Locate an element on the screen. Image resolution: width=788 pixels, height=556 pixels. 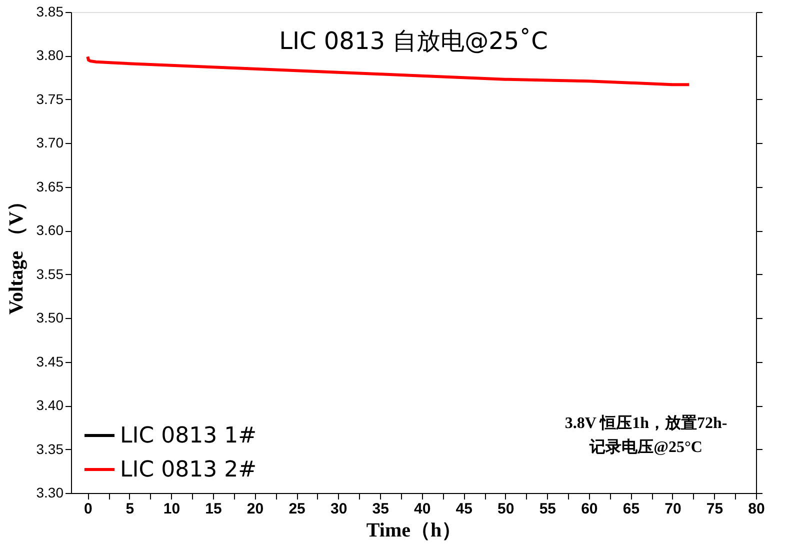
x-tick-label: 10 is located at coordinates (171, 509).